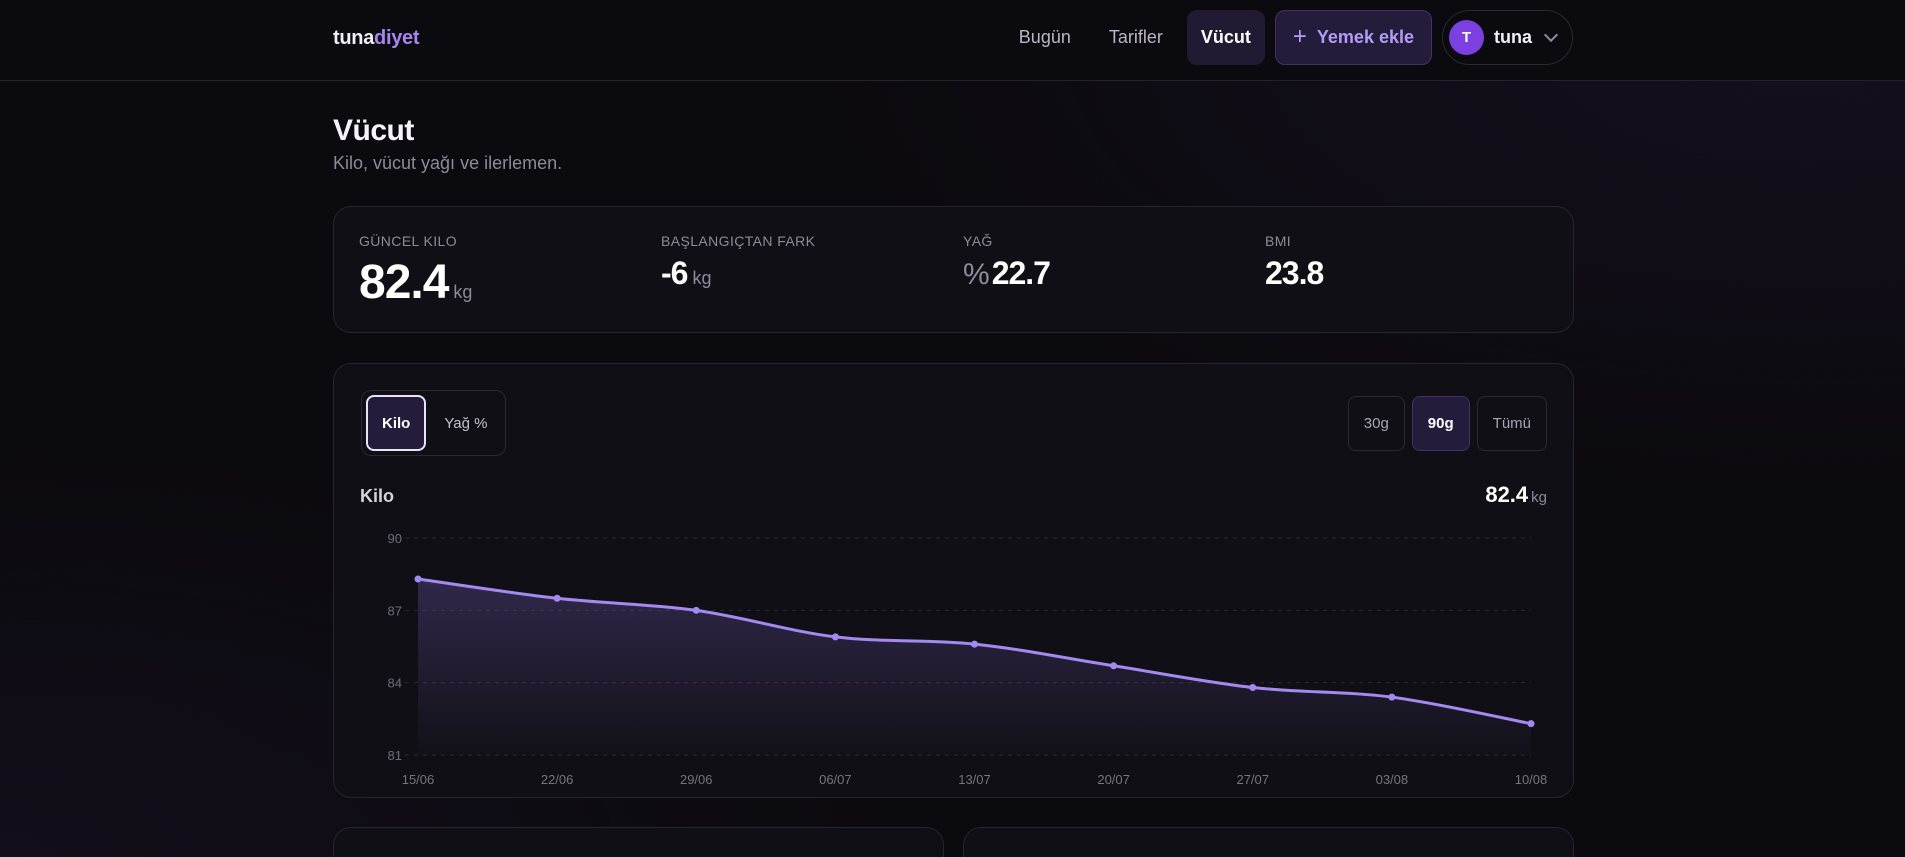  What do you see at coordinates (1539, 497) in the screenshot?
I see `current-unit: kg` at bounding box center [1539, 497].